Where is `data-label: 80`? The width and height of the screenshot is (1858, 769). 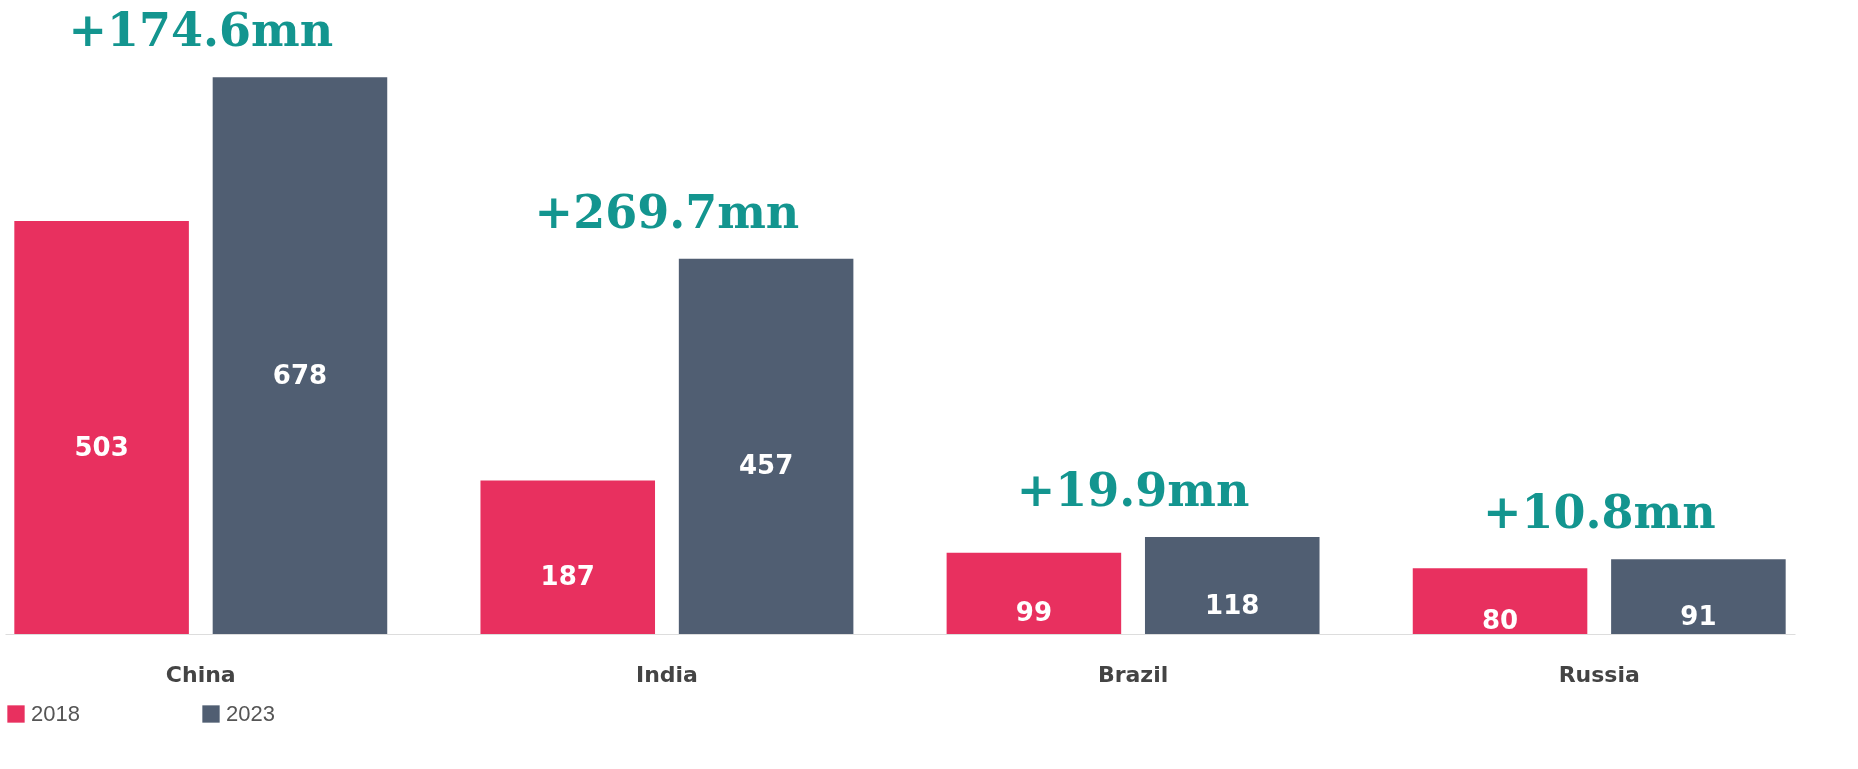 data-label: 80 is located at coordinates (1500, 620).